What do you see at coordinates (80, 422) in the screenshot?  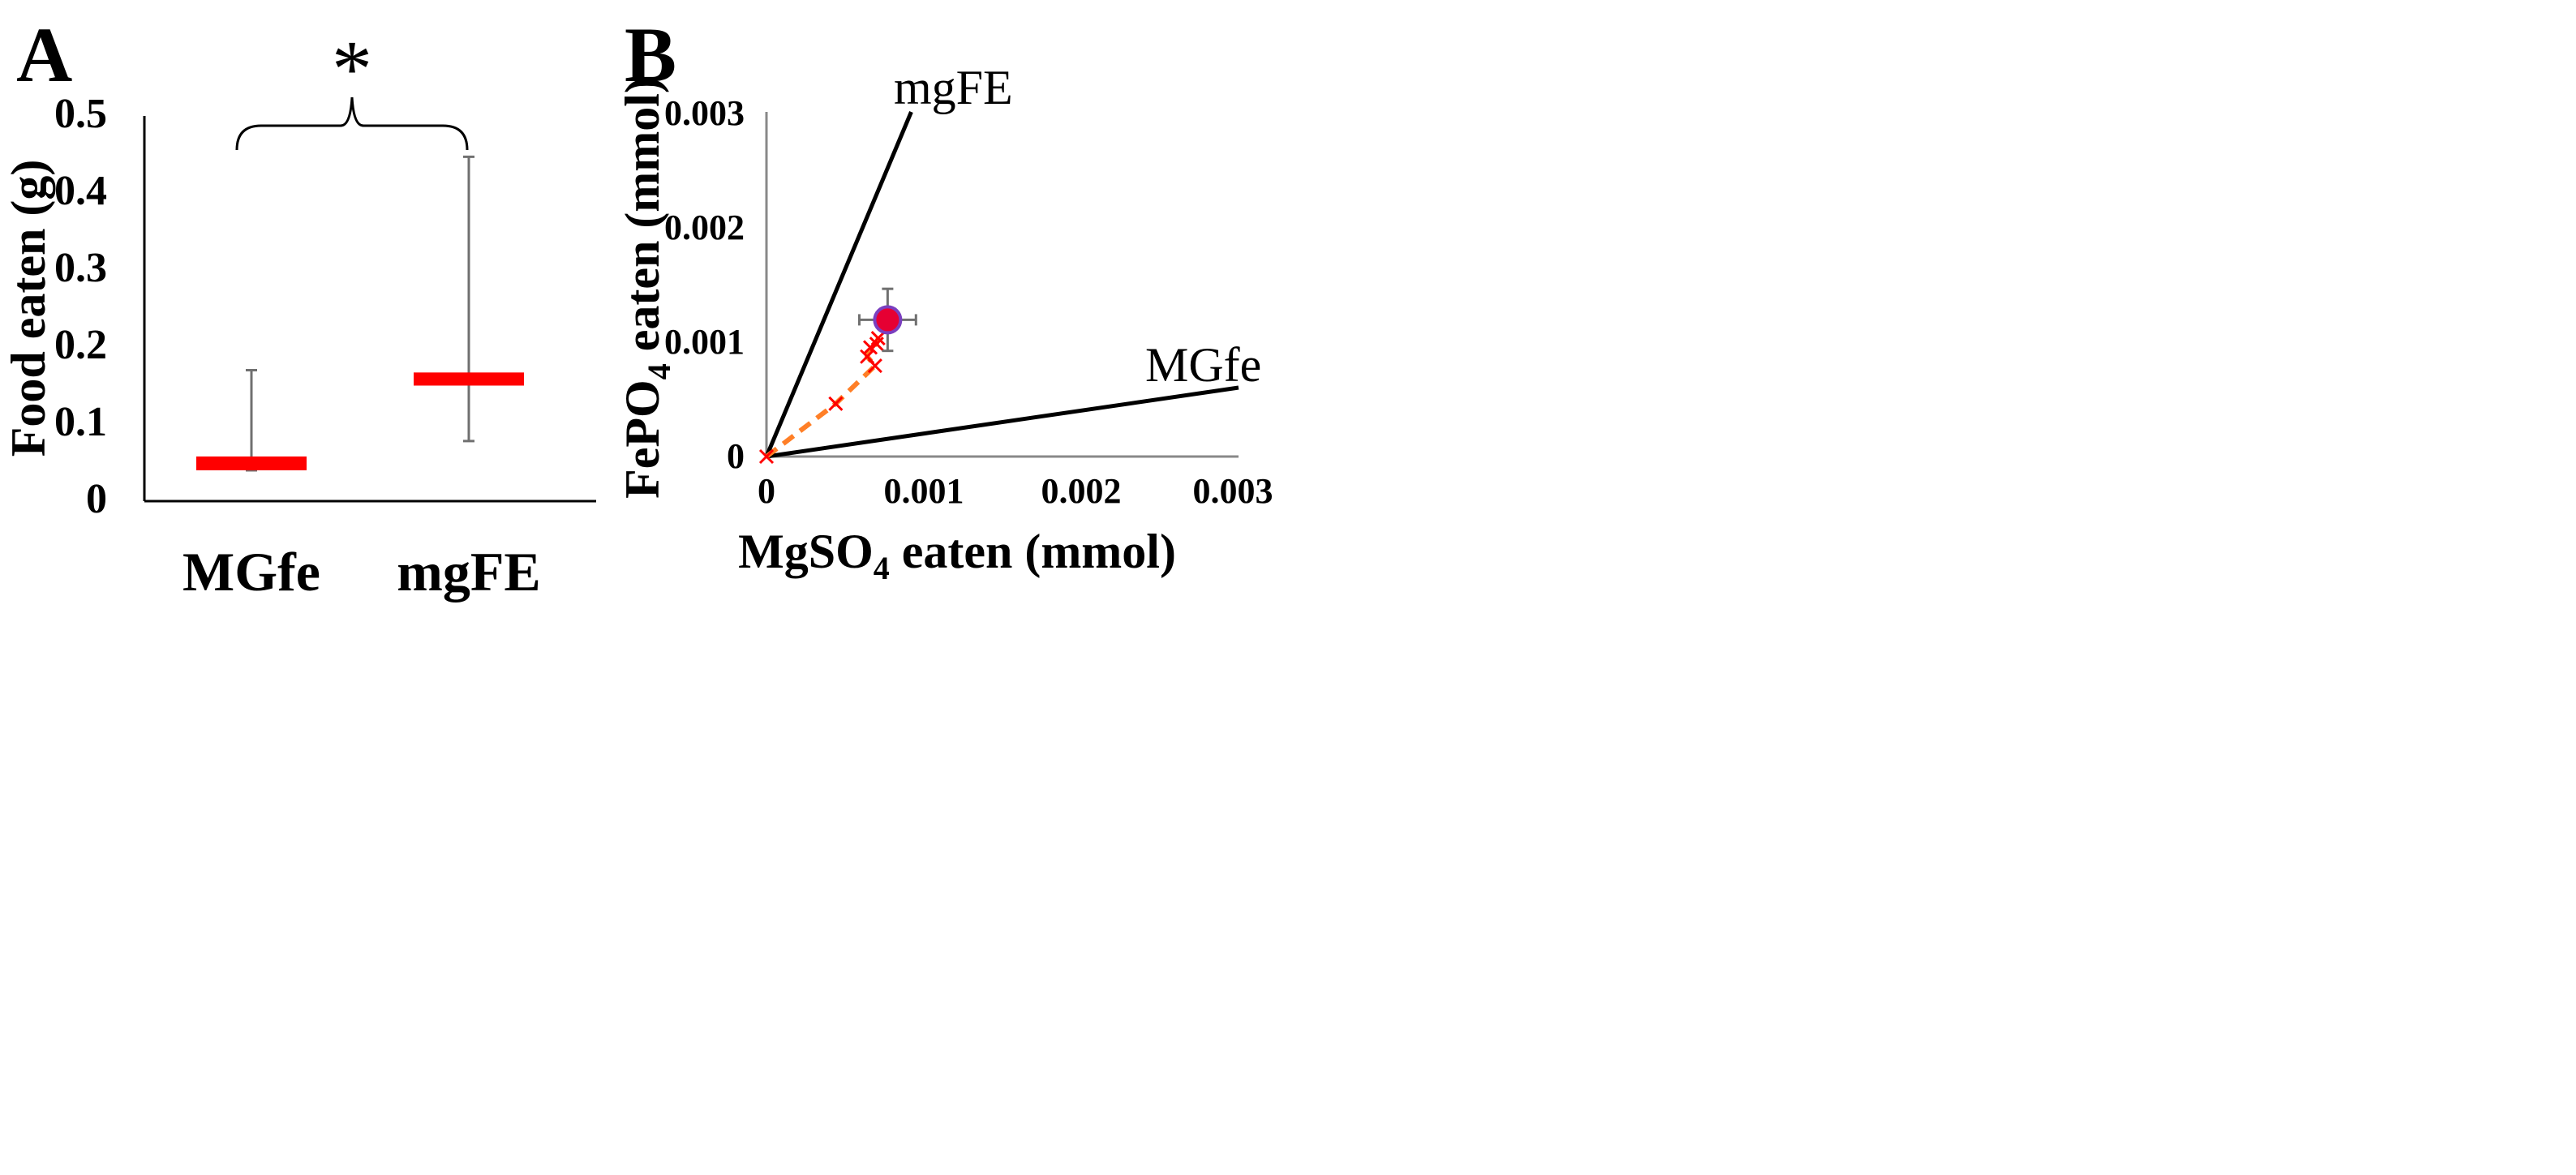 I see `panel-a-y-tick-label: 0.1` at bounding box center [80, 422].